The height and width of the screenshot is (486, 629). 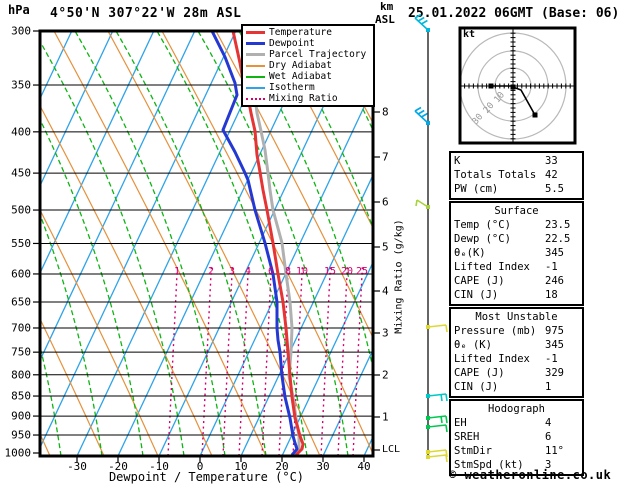 What do you see at coordinates (318, 54) in the screenshot?
I see `legend-label: Parcel Trajectory` at bounding box center [318, 54].